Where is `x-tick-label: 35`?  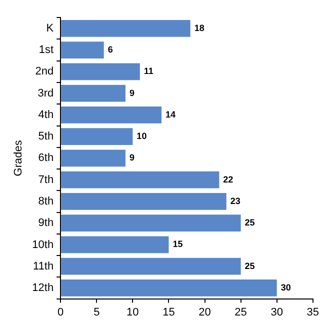 x-tick-label: 35 is located at coordinates (313, 312).